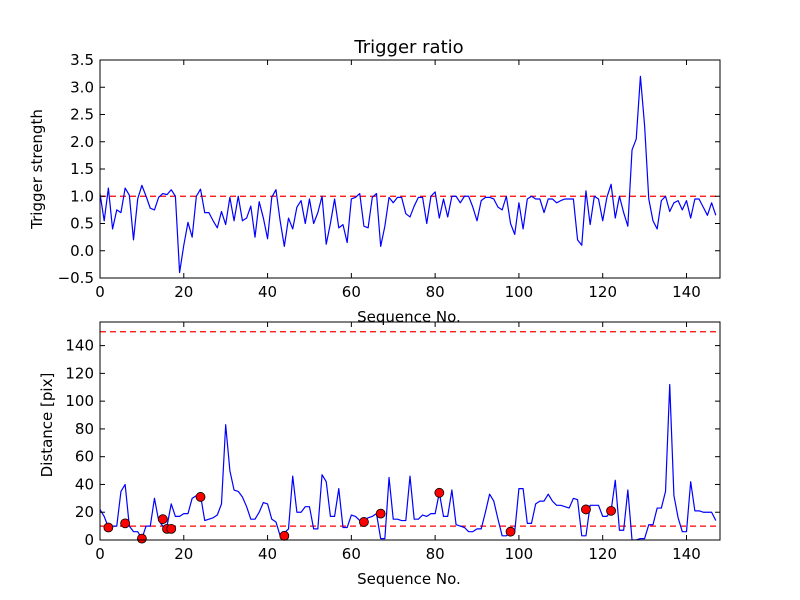 Image resolution: width=800 pixels, height=600 pixels. What do you see at coordinates (82, 251) in the screenshot?
I see `y-tick-label: 0.0` at bounding box center [82, 251].